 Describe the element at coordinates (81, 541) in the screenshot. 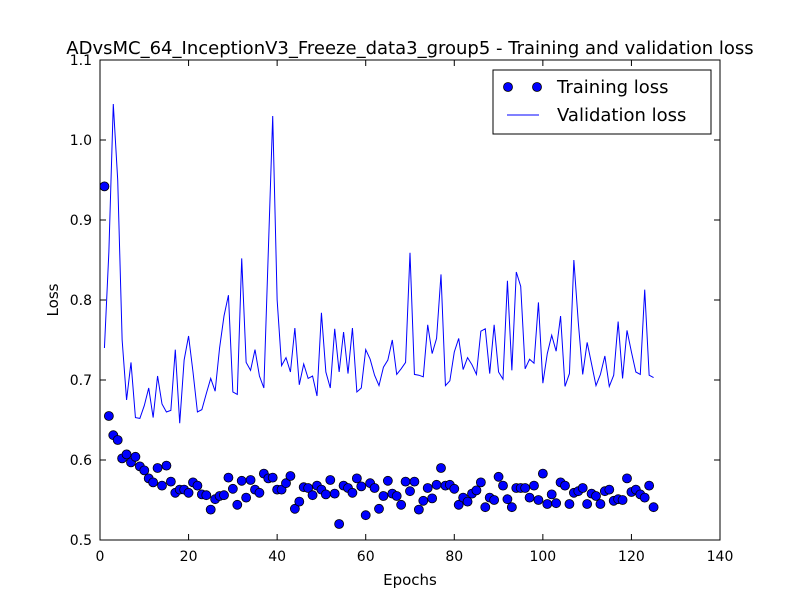

I see `y-tick-label: 0.5` at that location.